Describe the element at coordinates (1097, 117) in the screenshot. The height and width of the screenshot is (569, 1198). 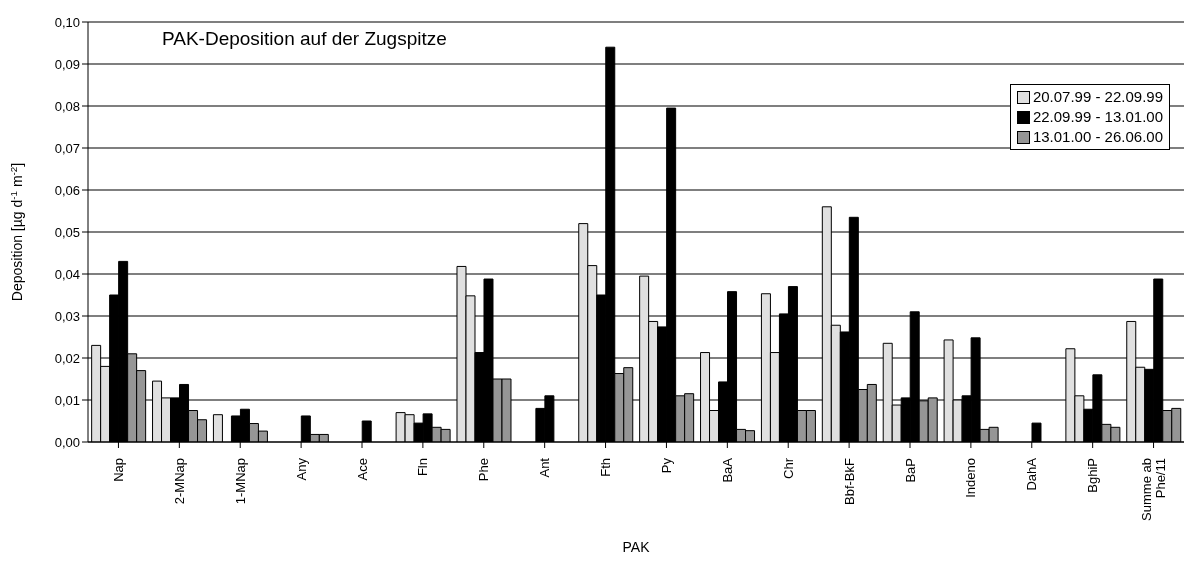
I see `legend-label: 22.09.99 - 13.01.00` at that location.